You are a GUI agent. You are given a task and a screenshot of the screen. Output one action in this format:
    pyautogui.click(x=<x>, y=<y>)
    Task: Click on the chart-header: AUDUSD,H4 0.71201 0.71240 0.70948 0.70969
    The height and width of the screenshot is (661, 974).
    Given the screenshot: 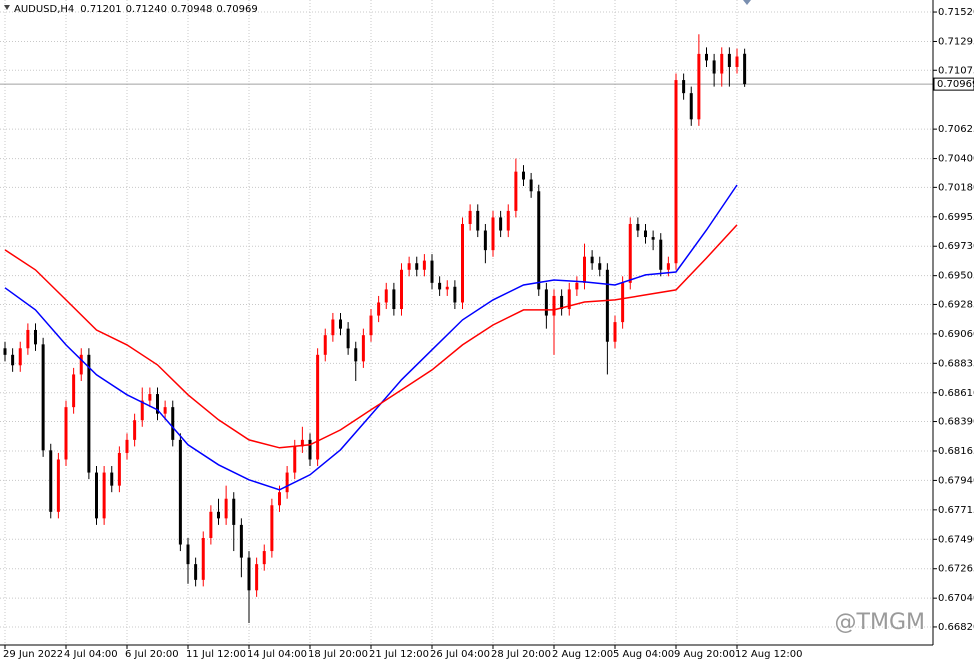 What is the action you would take?
    pyautogui.click(x=136, y=9)
    